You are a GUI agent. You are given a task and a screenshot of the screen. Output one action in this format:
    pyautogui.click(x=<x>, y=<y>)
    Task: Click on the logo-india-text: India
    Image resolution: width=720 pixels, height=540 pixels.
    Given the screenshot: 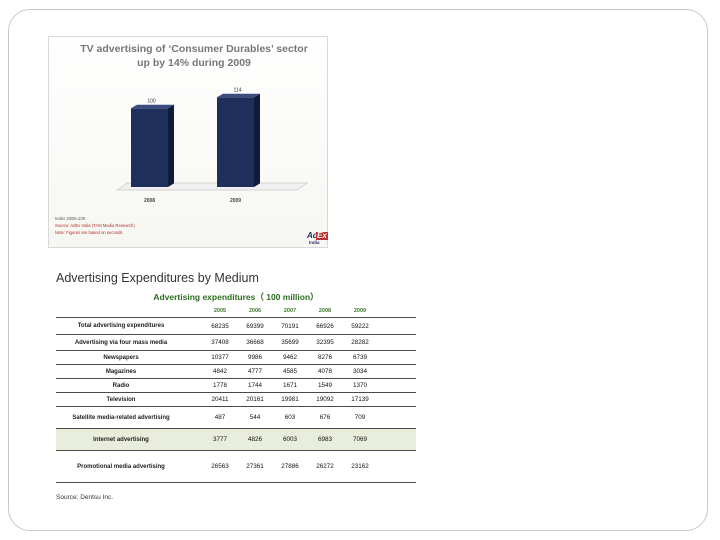 What is the action you would take?
    pyautogui.click(x=314, y=242)
    